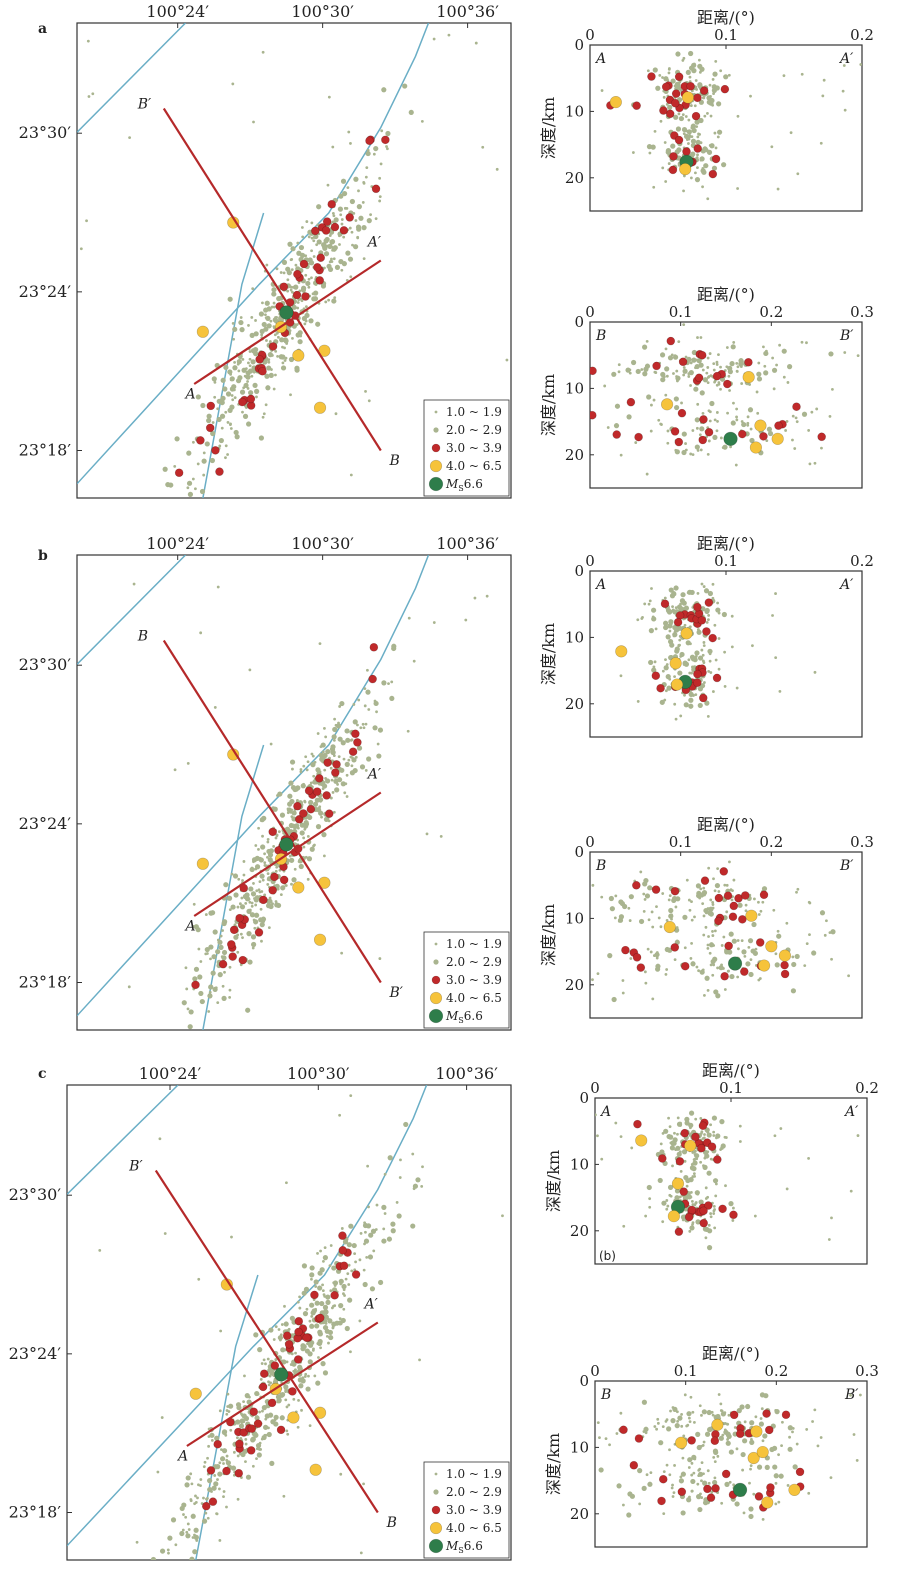 This screenshot has width=900, height=1590. Describe the element at coordinates (862, 35) in the screenshot. I see `x-tick-label: 0.2` at that location.